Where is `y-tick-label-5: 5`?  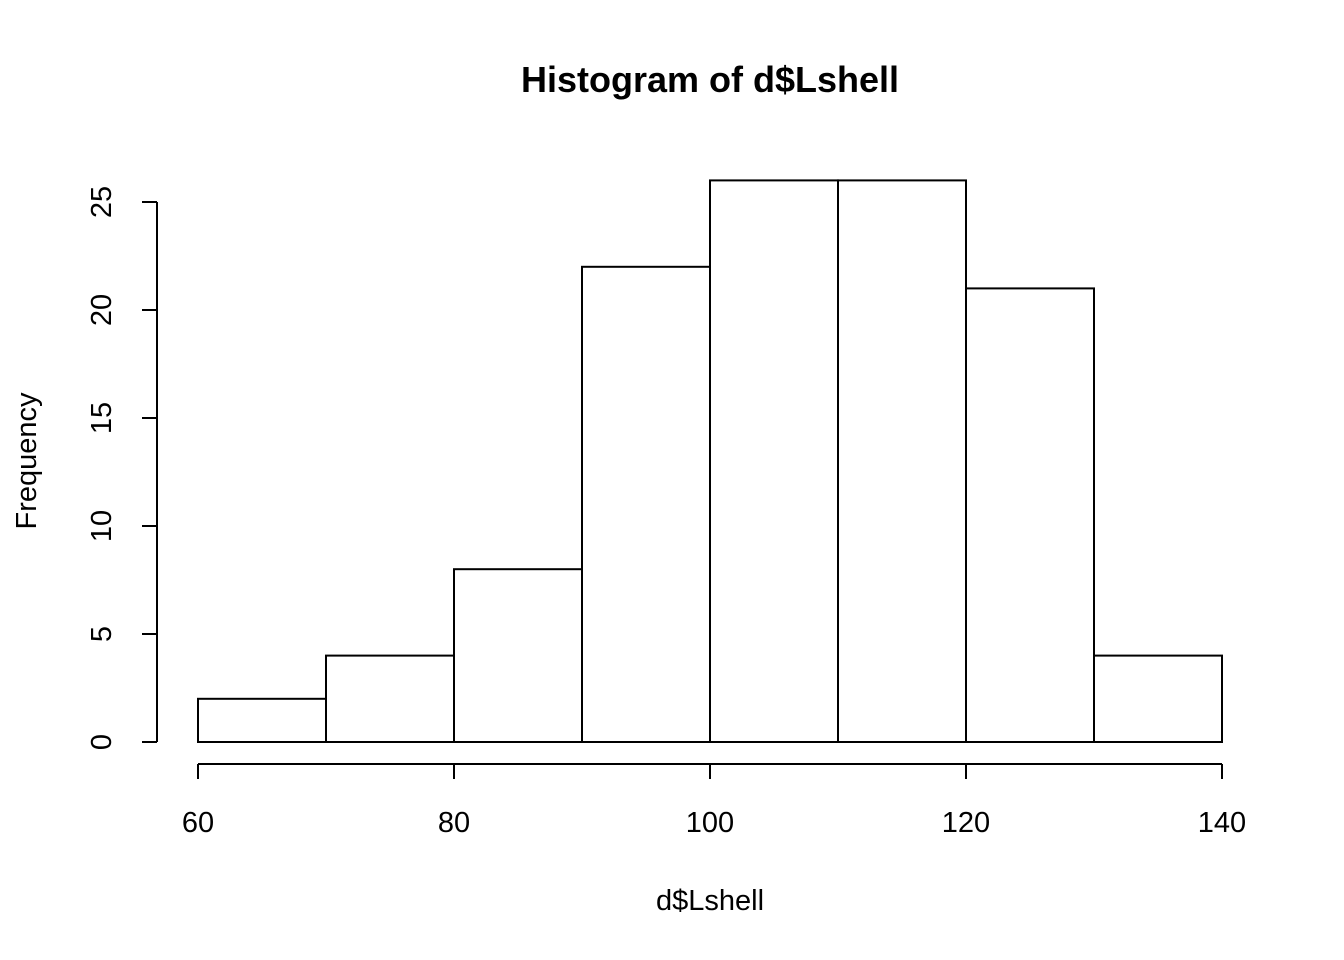
y-tick-label-5: 5 is located at coordinates (102, 634).